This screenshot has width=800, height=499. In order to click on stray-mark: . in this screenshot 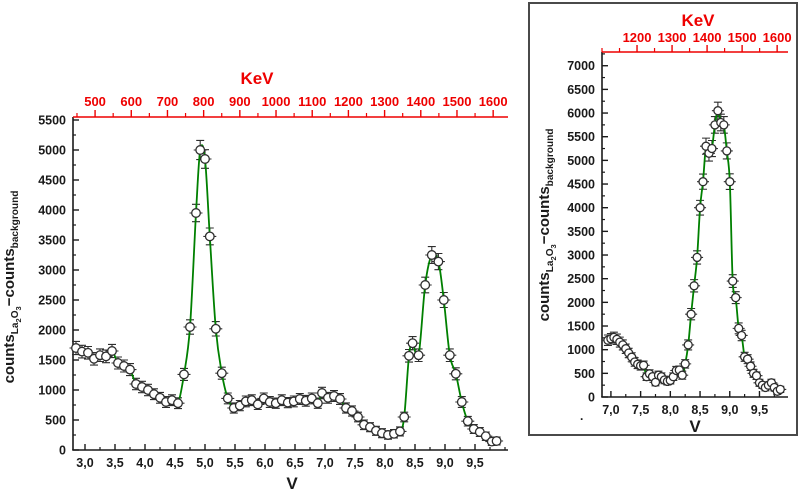, I will do `click(581, 416)`.